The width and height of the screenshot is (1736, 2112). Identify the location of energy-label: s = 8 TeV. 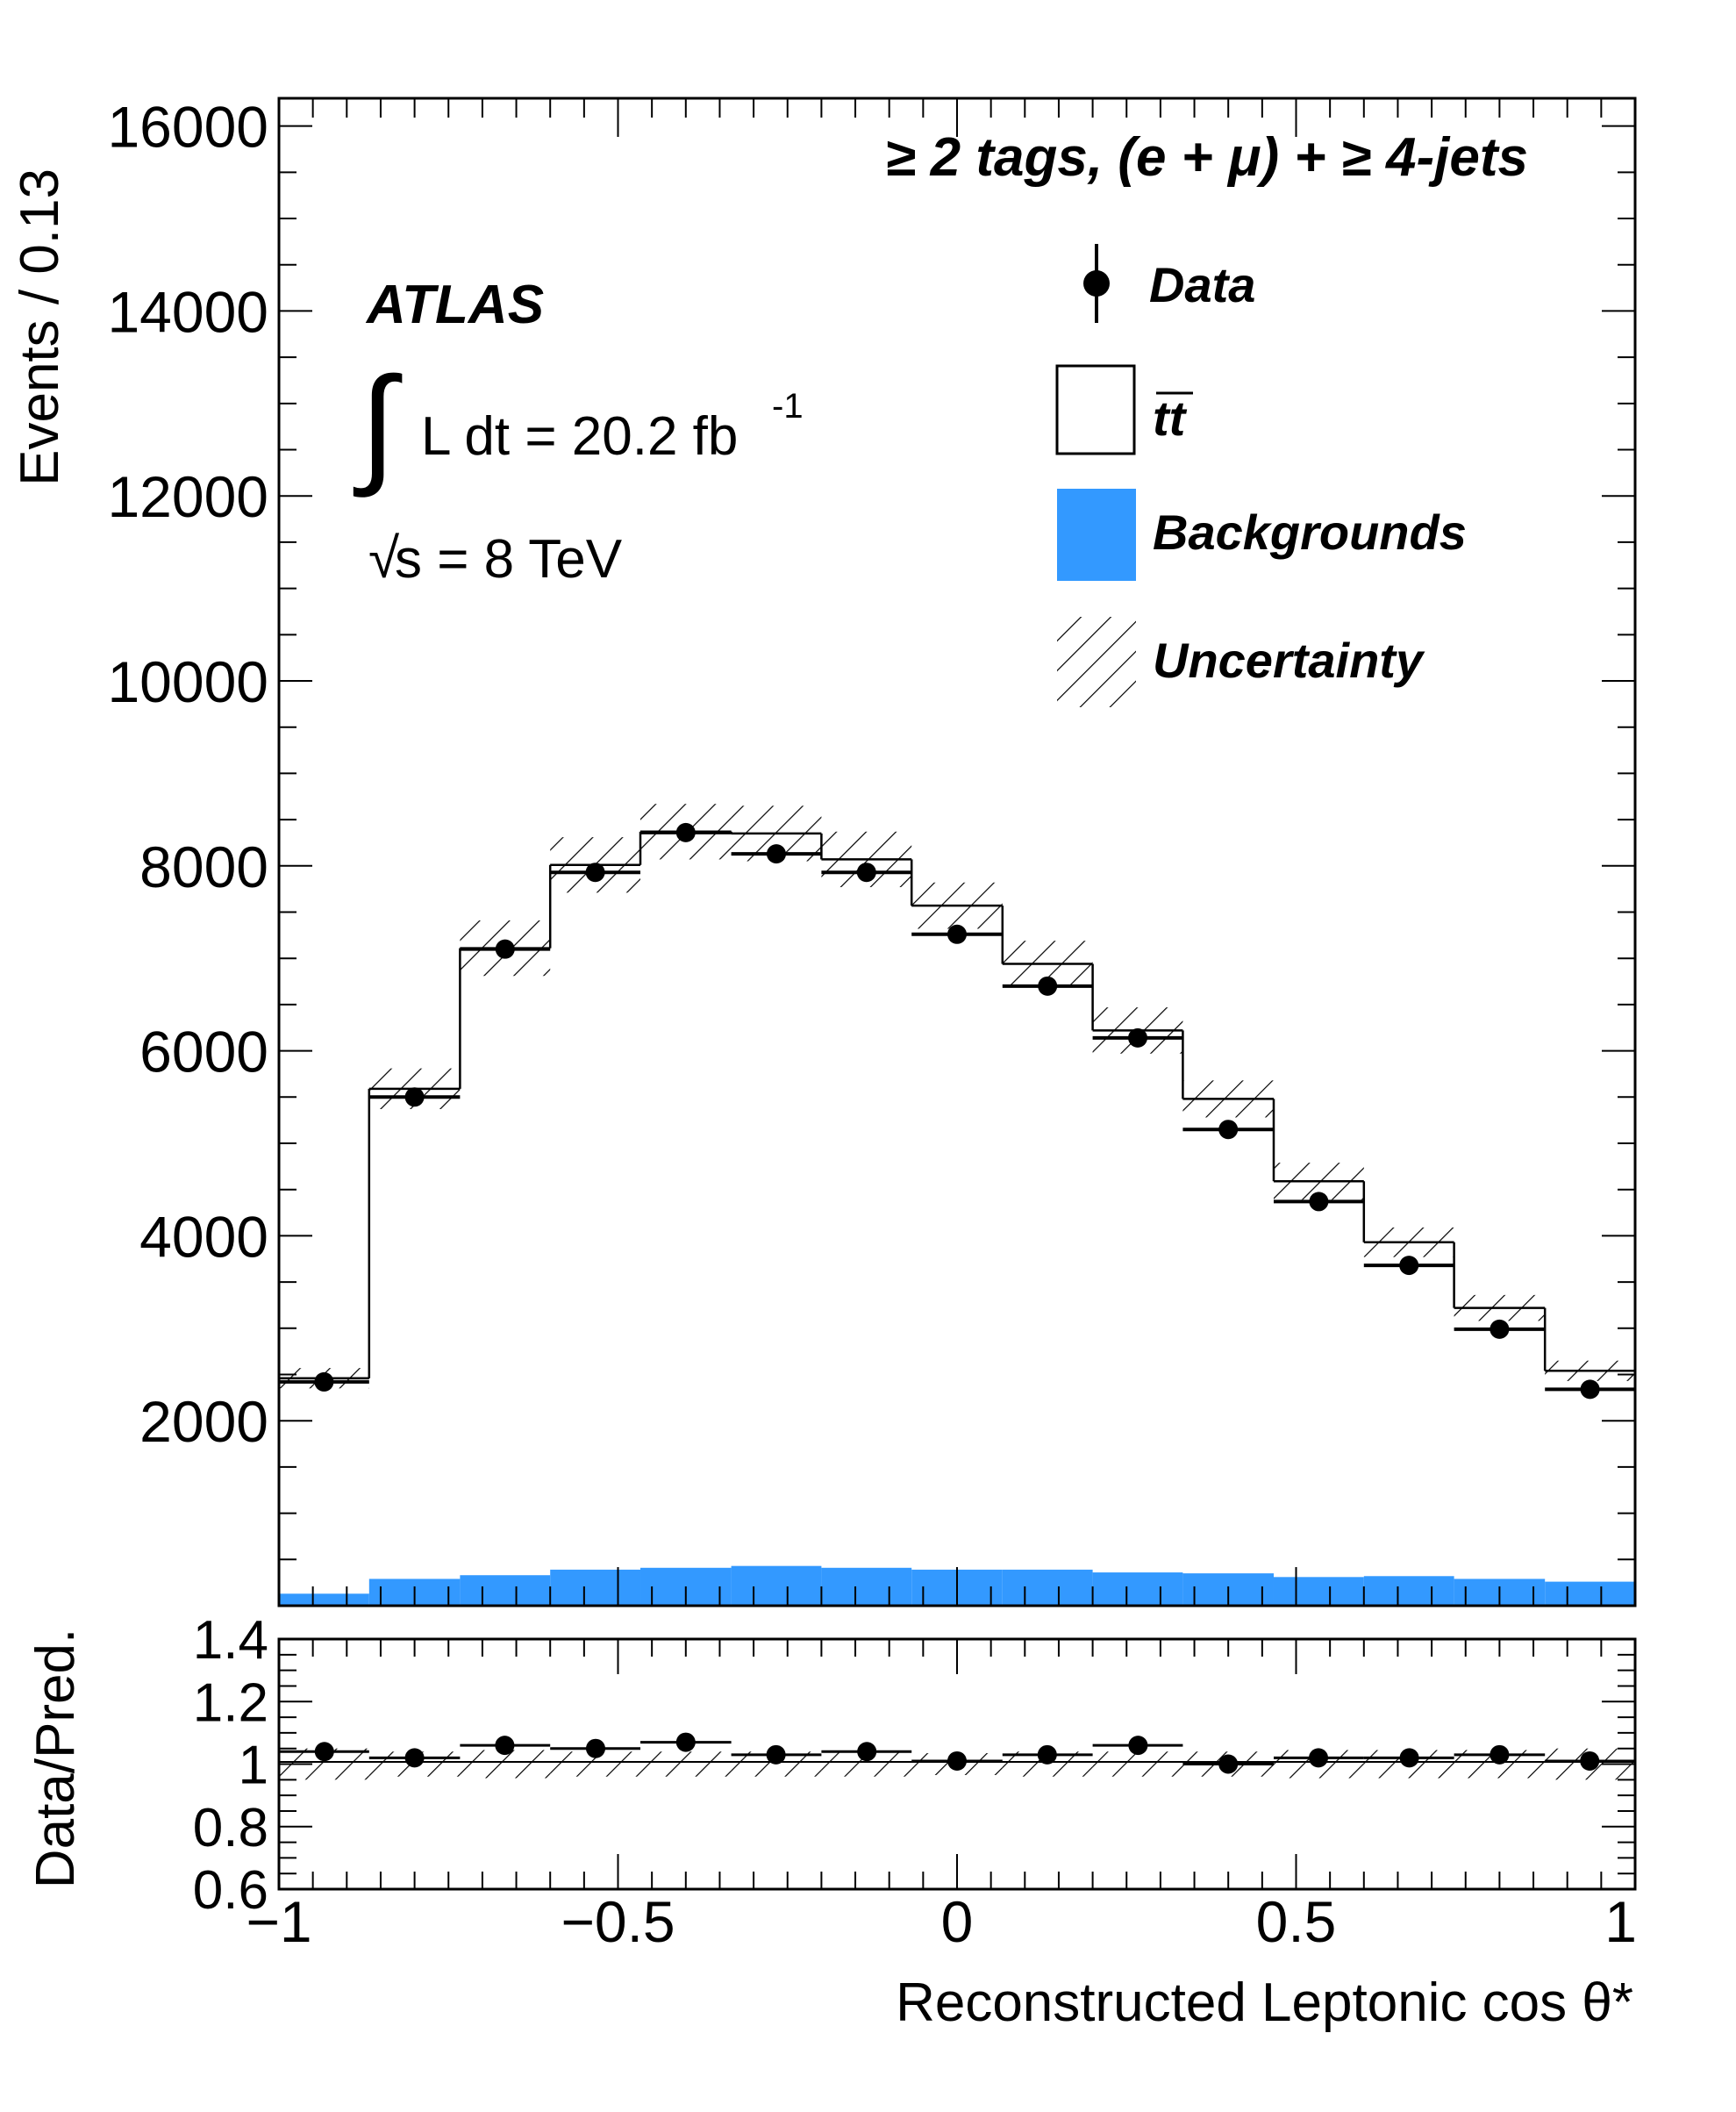
(509, 559).